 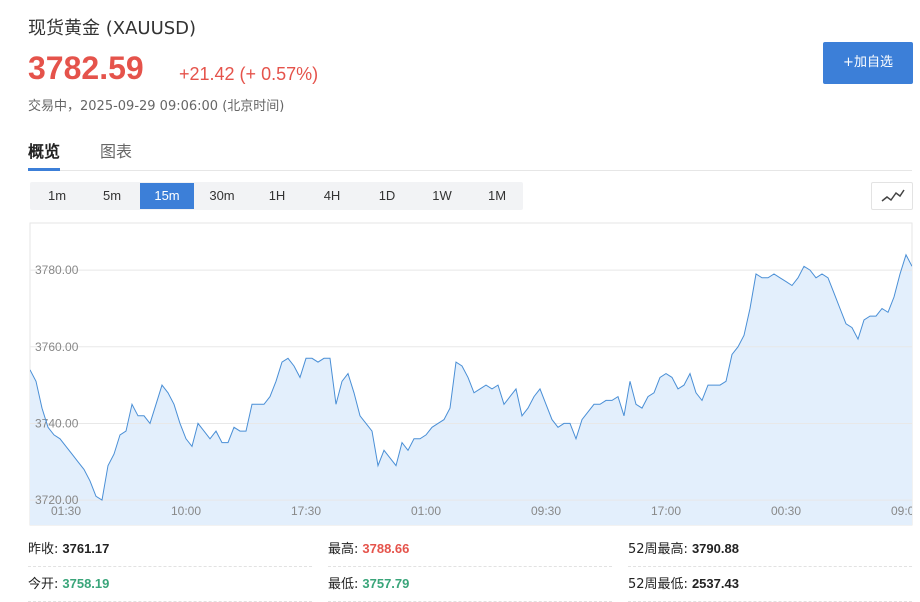 I want to click on add-watchlist-button: +加自选, so click(x=868, y=63).